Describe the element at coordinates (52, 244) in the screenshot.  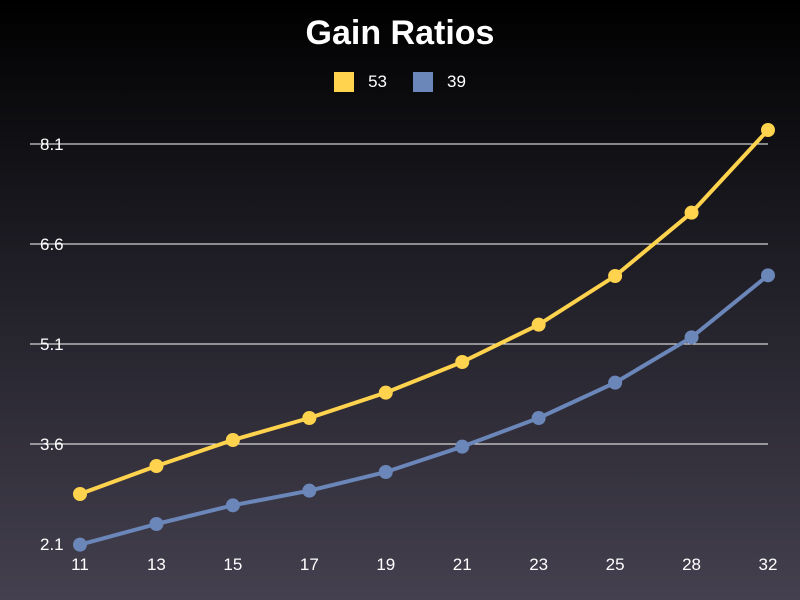
I see `y-tick-label-3: 6.6` at that location.